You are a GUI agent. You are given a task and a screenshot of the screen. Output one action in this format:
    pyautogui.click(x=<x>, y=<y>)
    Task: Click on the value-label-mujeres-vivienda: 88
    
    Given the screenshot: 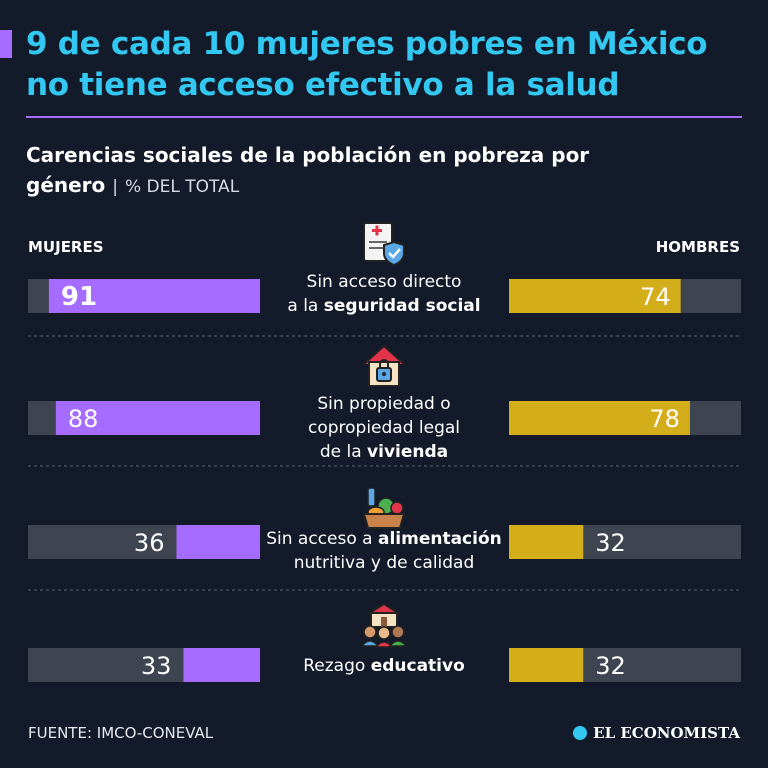 What is the action you would take?
    pyautogui.click(x=83, y=419)
    